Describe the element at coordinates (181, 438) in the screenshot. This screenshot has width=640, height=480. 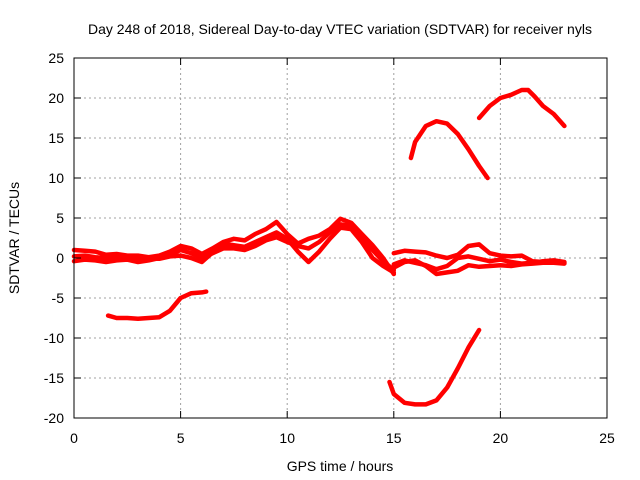
I see `x-tick-label: 5` at that location.